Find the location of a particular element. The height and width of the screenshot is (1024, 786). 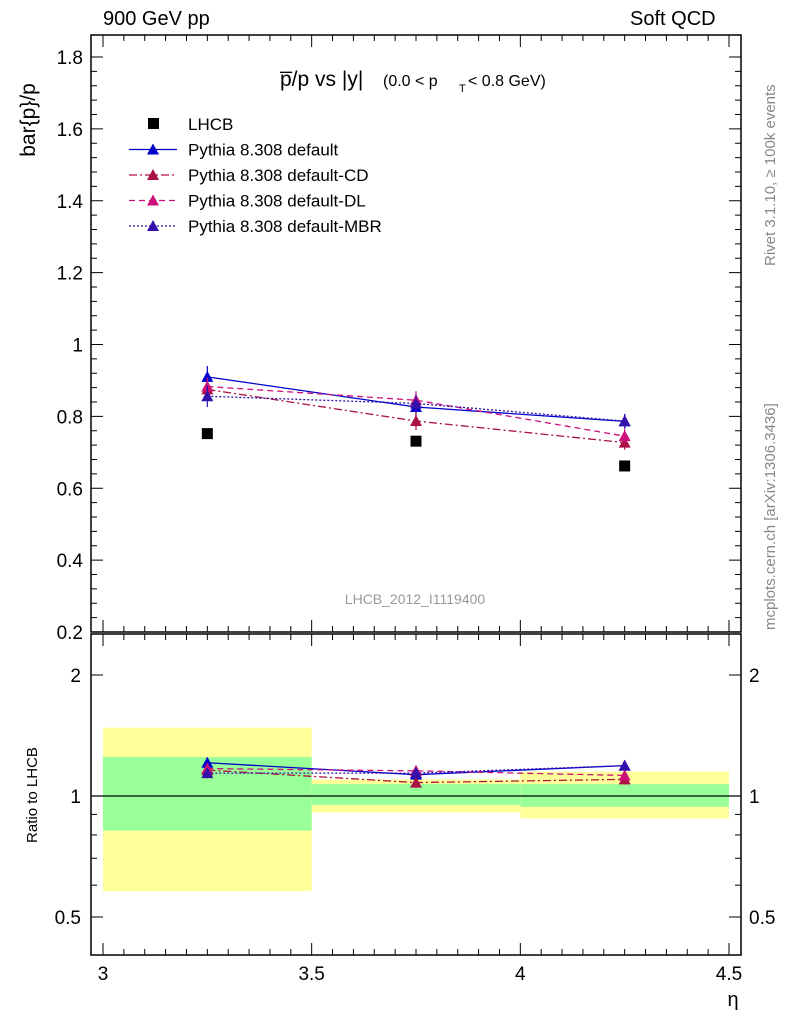

series-2-point is located at coordinates (416, 421).